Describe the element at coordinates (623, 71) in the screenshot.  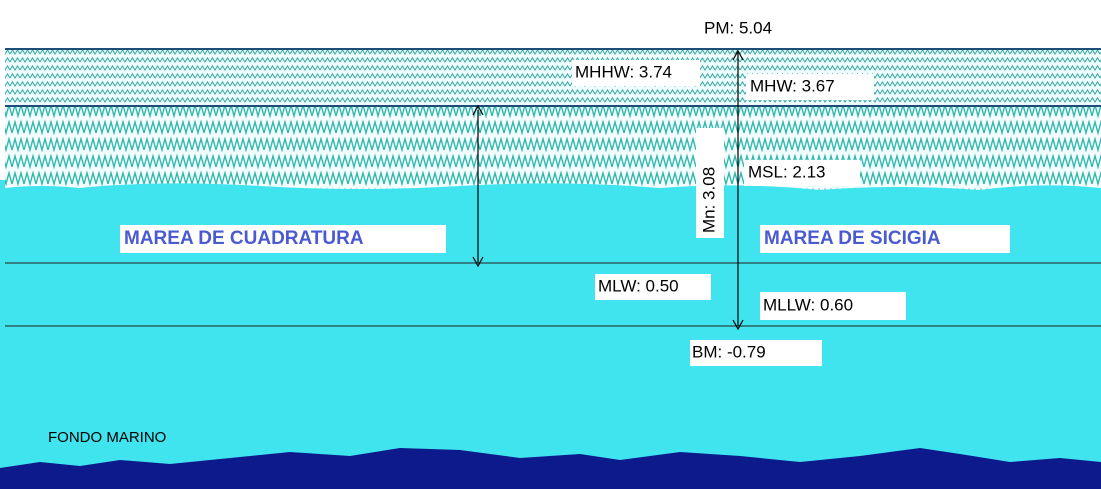
I see `mhhw-label: MHHW: 3.74` at that location.